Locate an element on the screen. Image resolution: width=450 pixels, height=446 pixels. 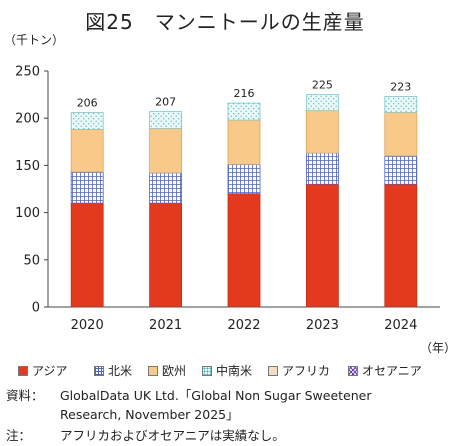
total-label-2024: 223 is located at coordinates (400, 86).